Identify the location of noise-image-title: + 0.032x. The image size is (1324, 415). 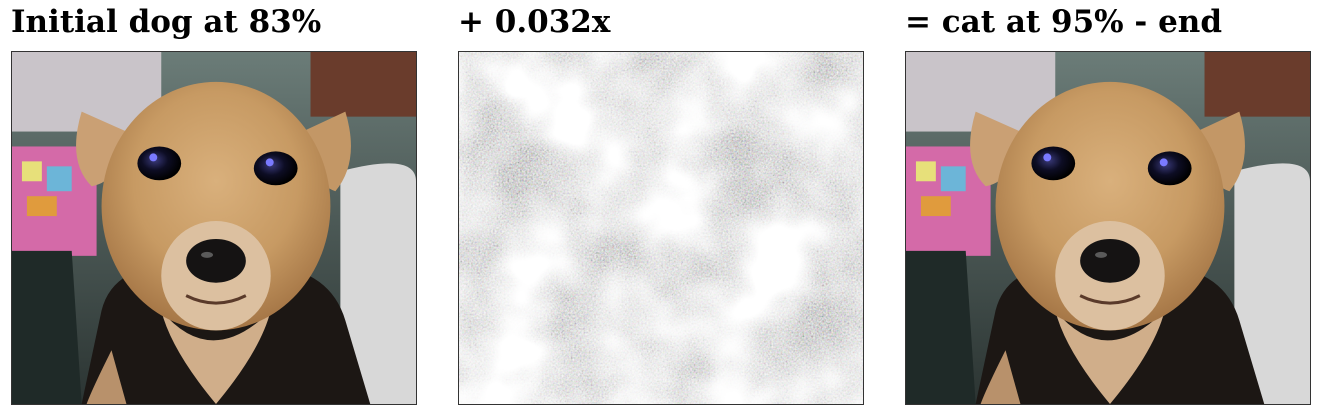
(534, 22).